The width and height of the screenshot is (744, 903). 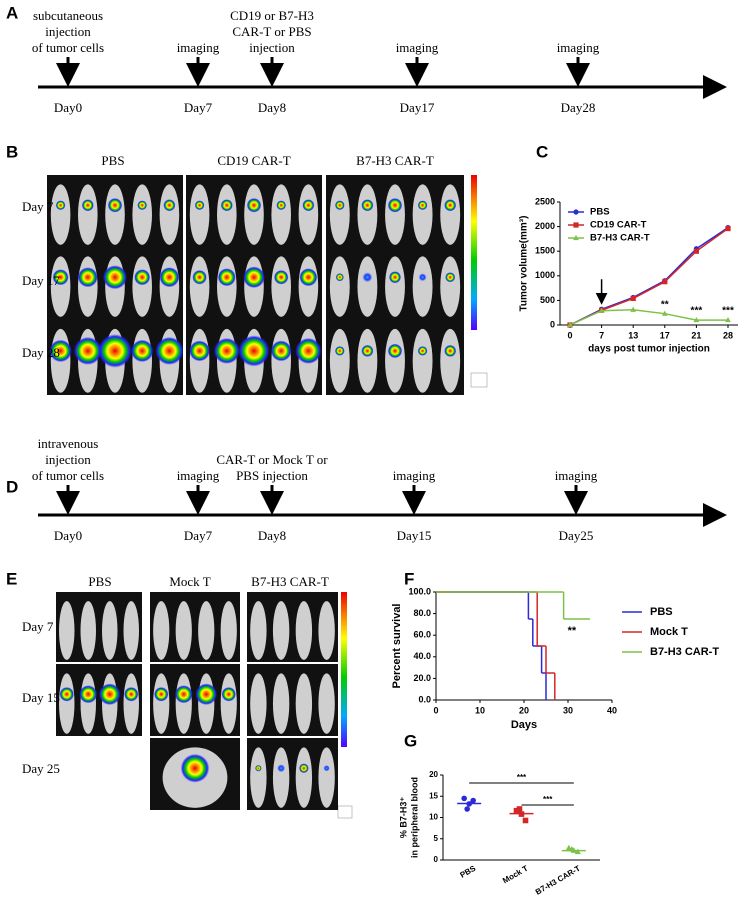 What do you see at coordinates (669, 632) in the screenshot?
I see `legend-label: Mock T` at bounding box center [669, 632].